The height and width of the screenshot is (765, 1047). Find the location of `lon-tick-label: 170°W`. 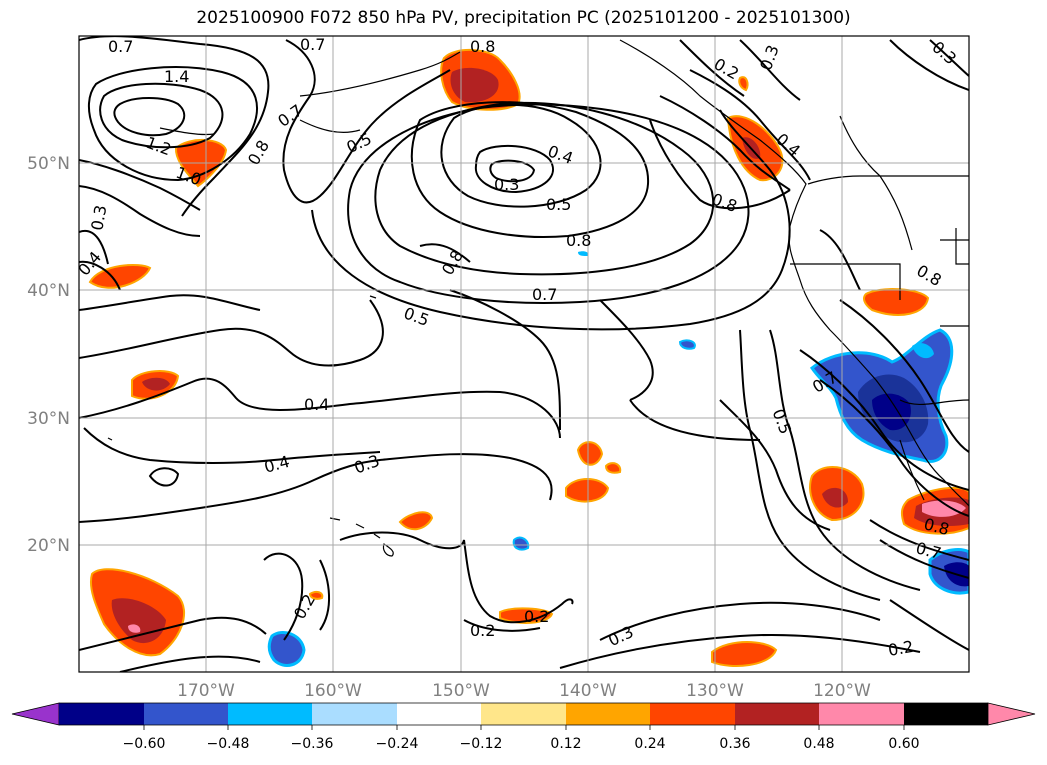

lon-tick-label: 170°W is located at coordinates (206, 691).